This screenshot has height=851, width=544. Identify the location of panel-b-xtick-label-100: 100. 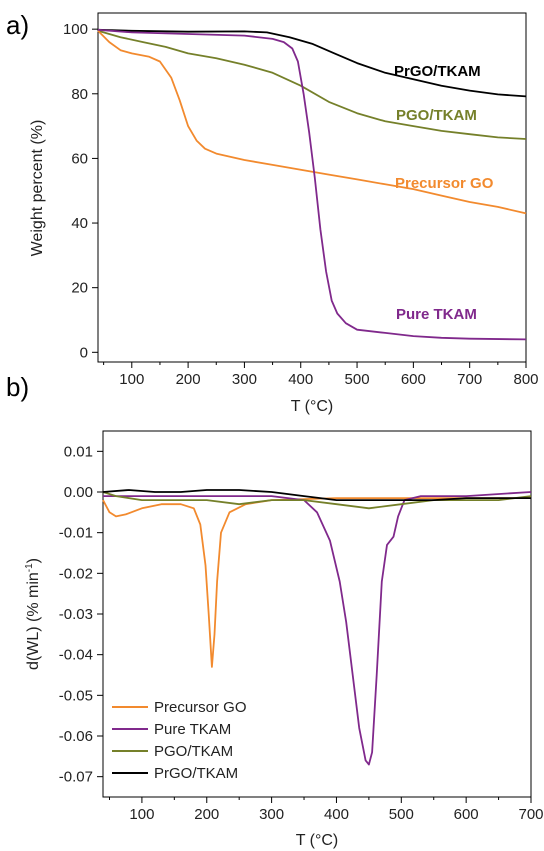
(141, 814).